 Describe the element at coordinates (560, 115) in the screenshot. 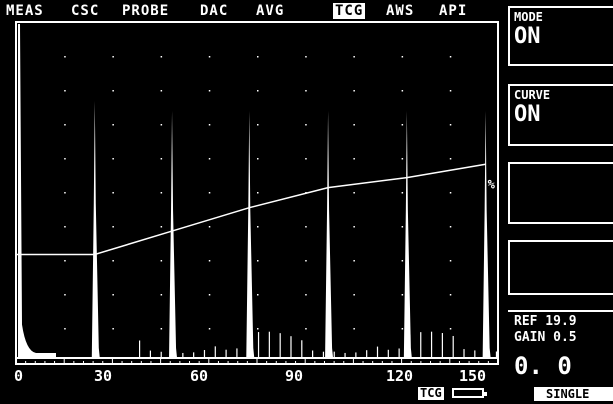

I see `curve-panel: CURVE ON` at that location.